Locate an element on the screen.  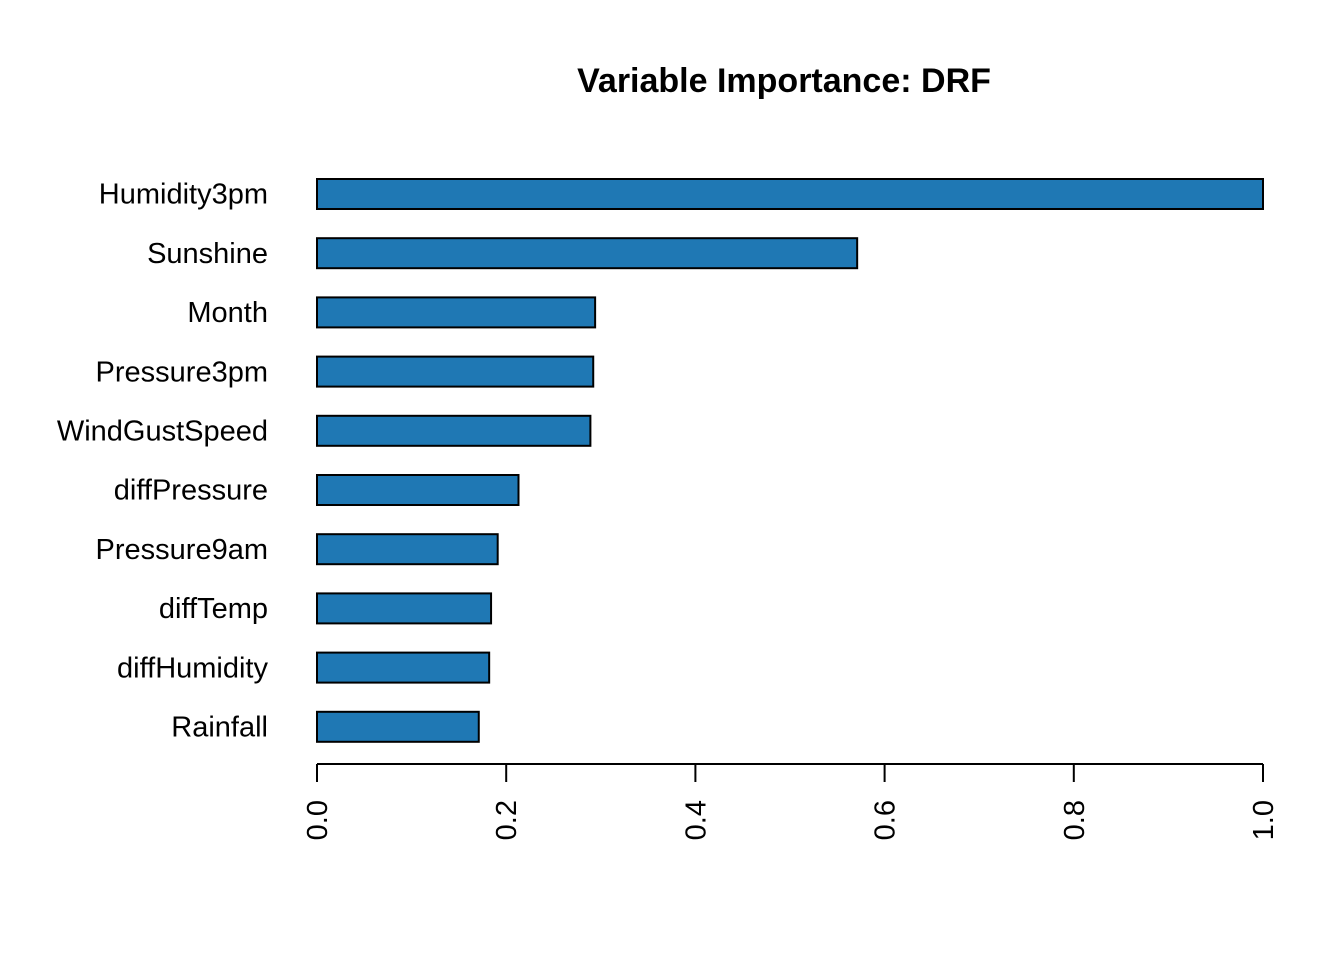
category-label: diffHumidity is located at coordinates (192, 668).